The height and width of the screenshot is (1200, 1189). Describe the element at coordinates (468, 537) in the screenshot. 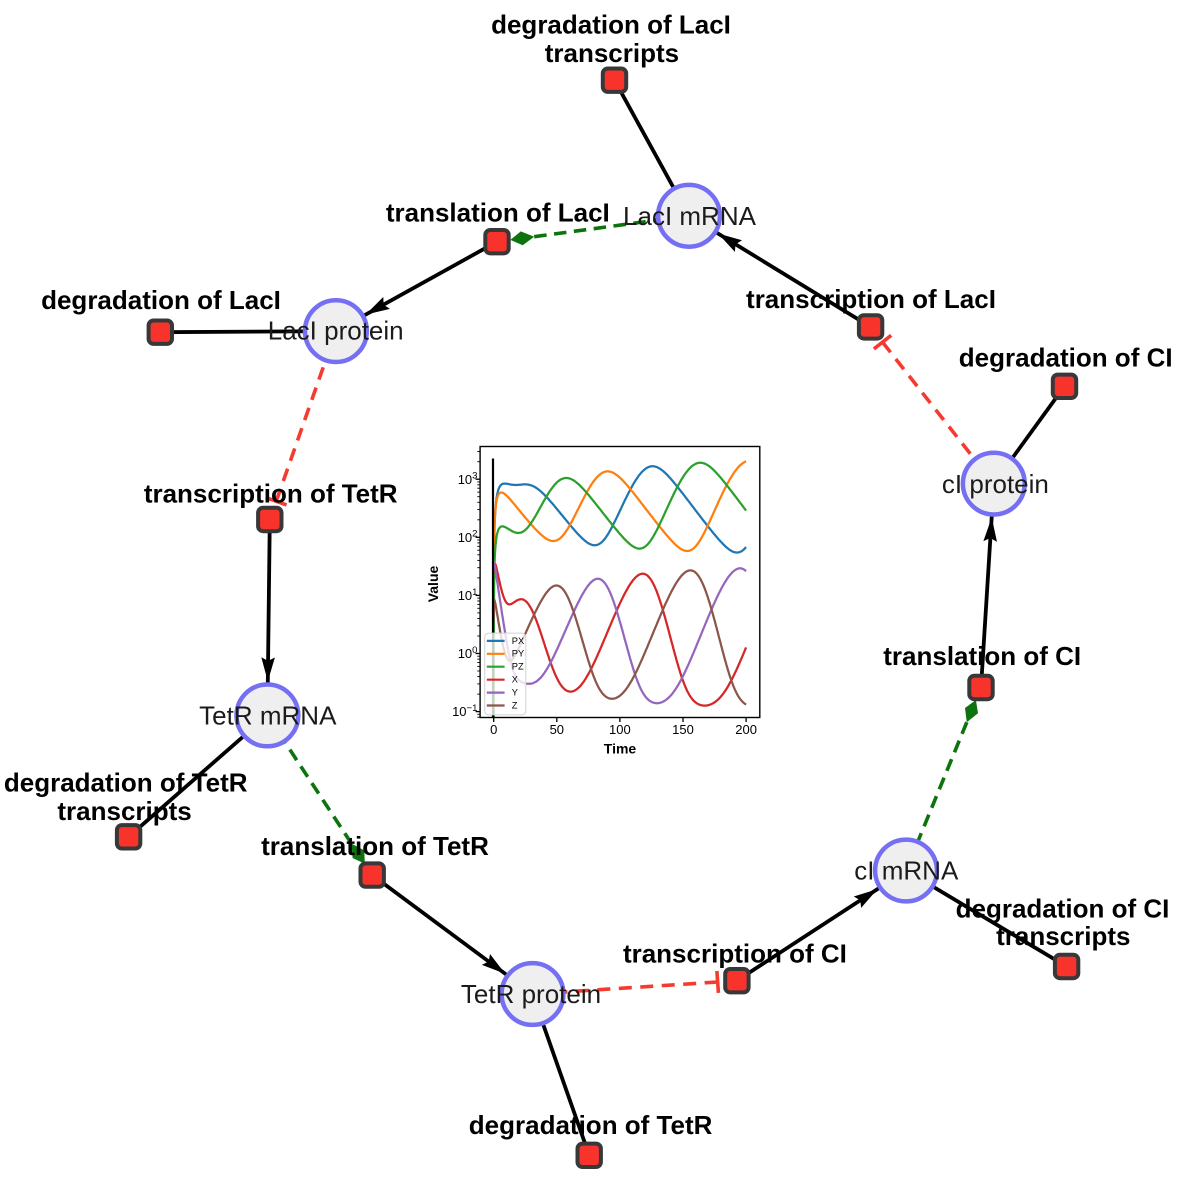

I see `svg-text: 102` at that location.